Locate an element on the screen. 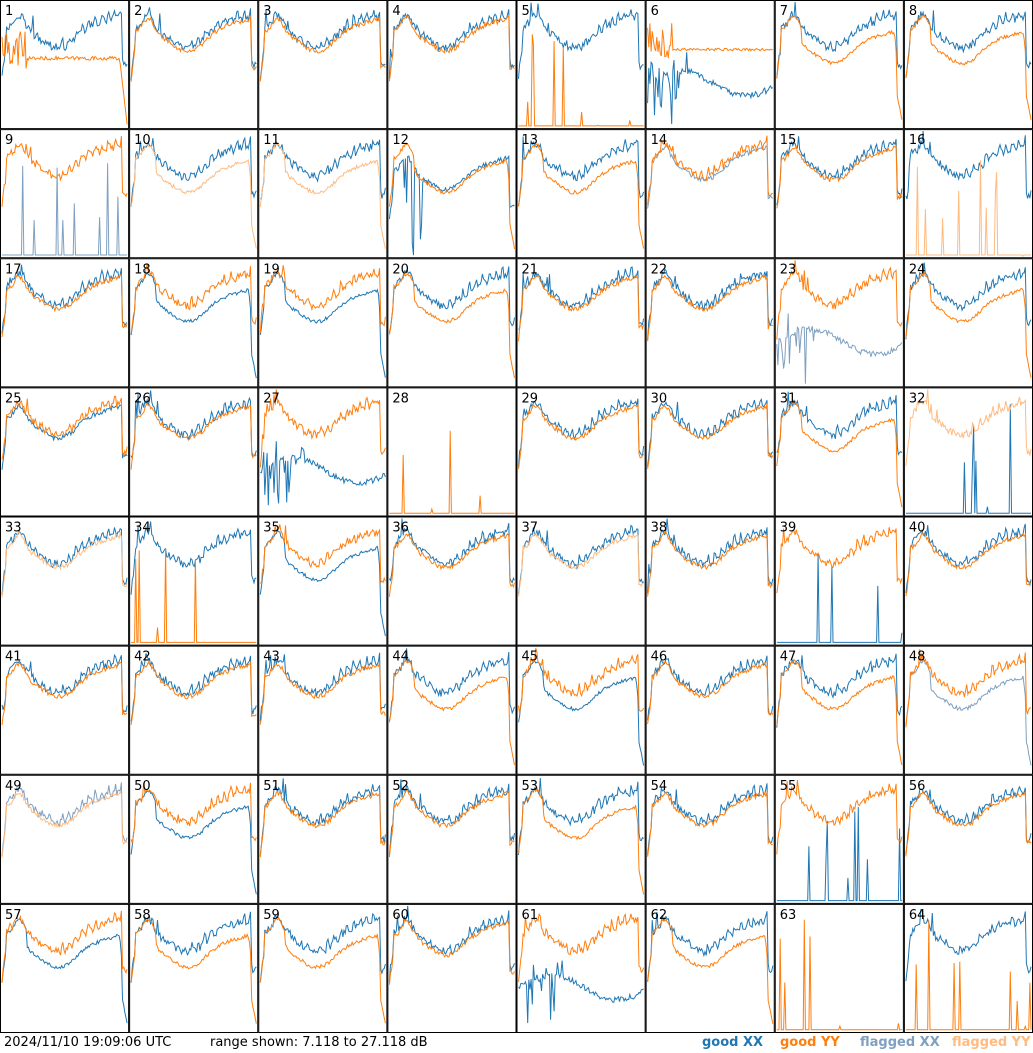 Image resolution: width=1033 pixels, height=1053 pixels. panel-49: 49 is located at coordinates (65, 839).